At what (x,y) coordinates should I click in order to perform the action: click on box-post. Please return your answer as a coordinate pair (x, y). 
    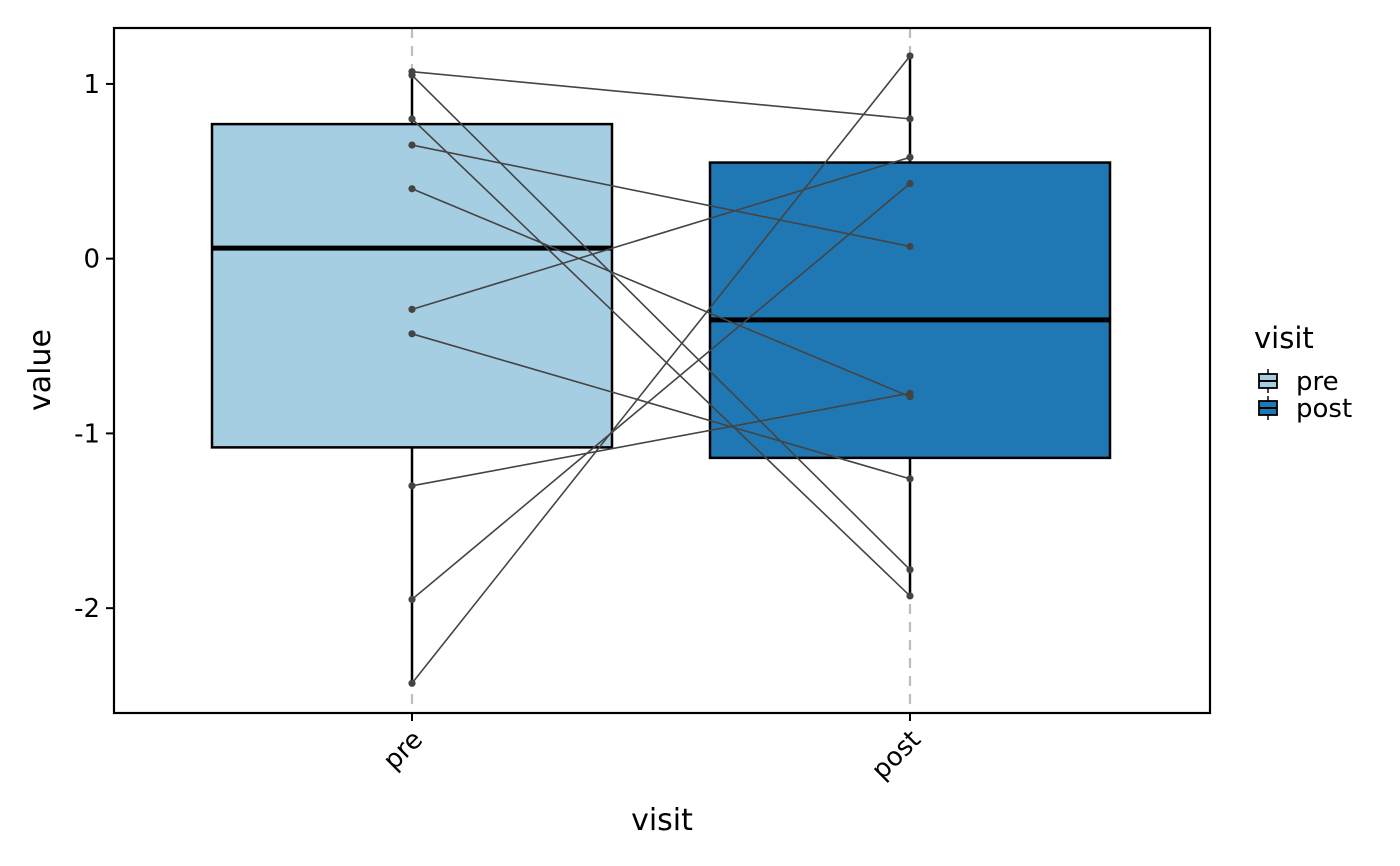
    Looking at the image, I should click on (910, 310).